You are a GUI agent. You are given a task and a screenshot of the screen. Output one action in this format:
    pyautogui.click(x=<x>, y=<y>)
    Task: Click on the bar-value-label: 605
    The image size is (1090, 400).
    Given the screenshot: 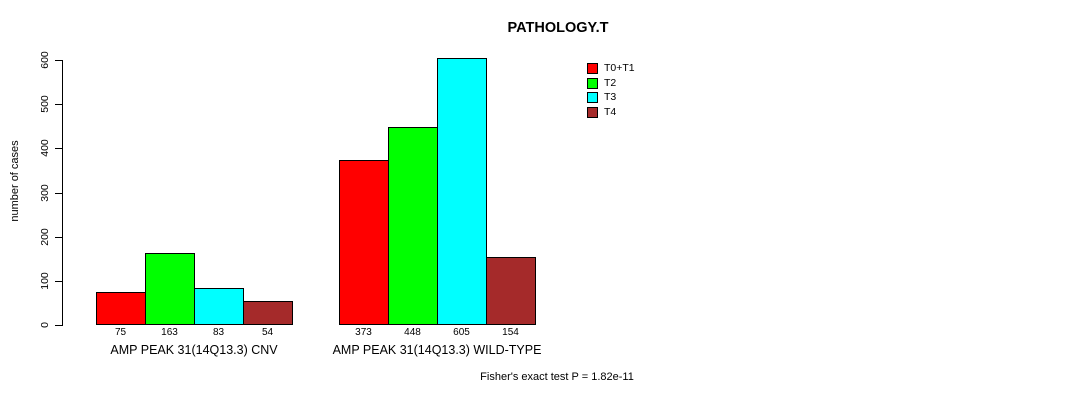 What is the action you would take?
    pyautogui.click(x=461, y=332)
    